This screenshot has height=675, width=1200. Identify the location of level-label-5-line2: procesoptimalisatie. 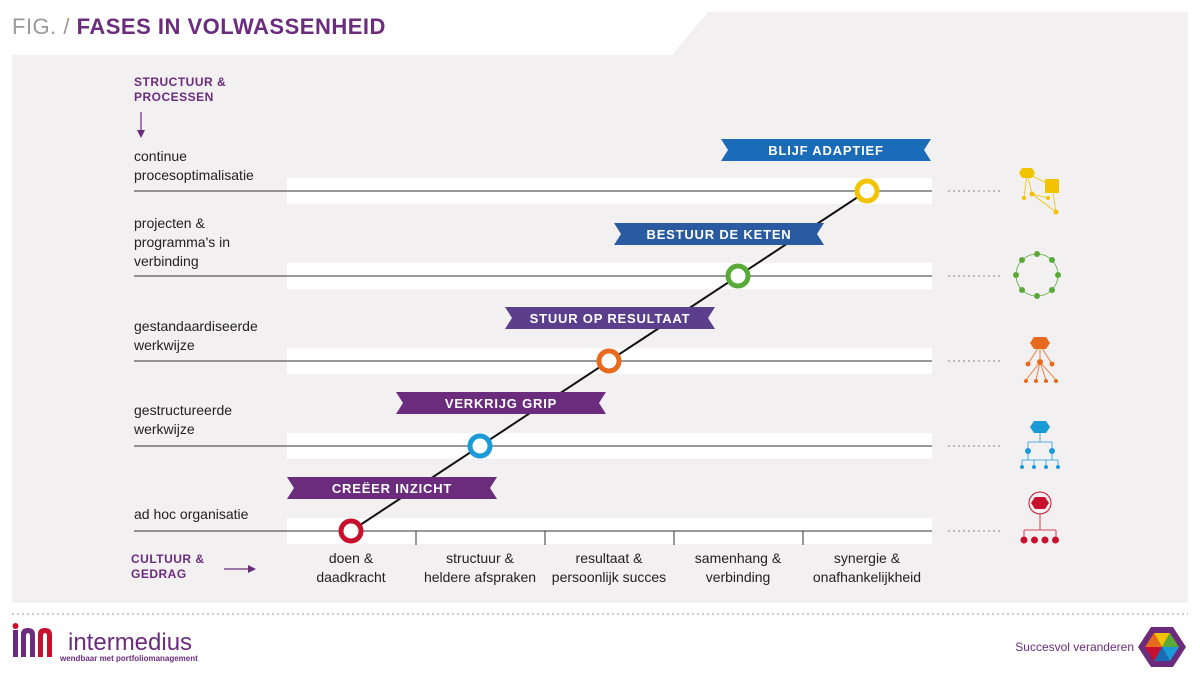
(194, 175).